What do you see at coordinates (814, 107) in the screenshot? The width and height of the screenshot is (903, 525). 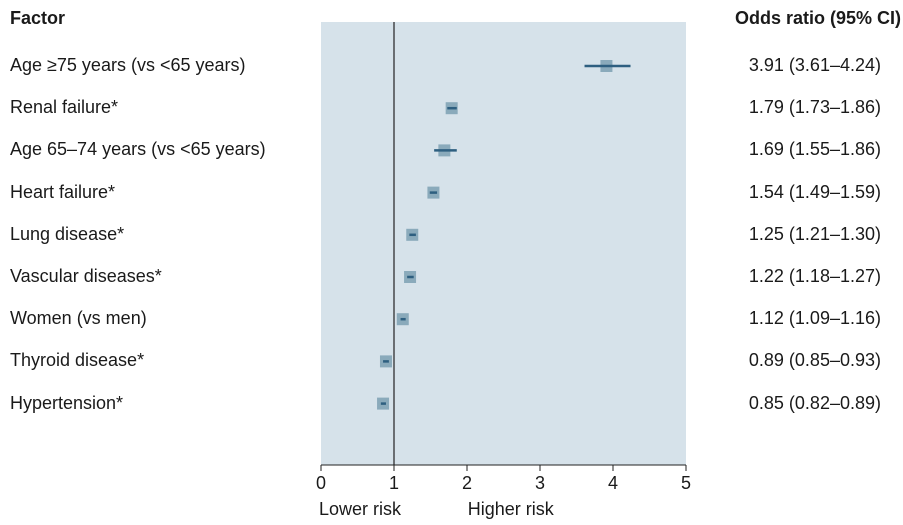 I see `odds-ratio-value: 1.79 (1.73–1.86)` at bounding box center [814, 107].